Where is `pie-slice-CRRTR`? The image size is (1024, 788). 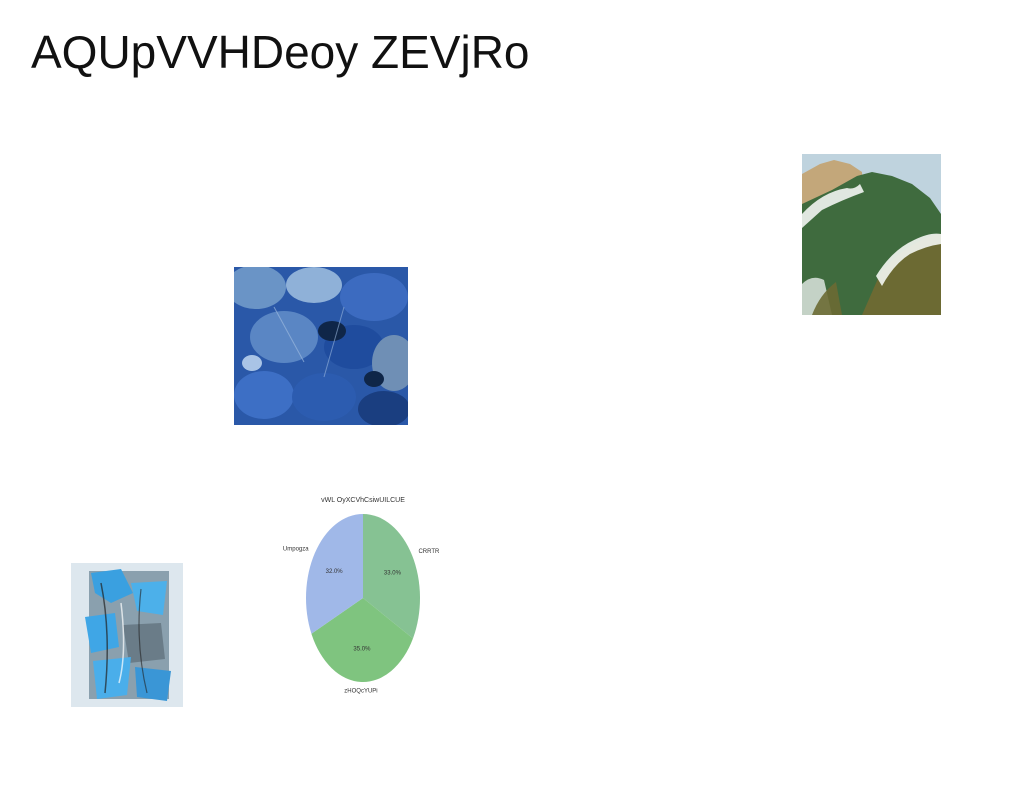 pie-slice-CRRTR is located at coordinates (391, 576).